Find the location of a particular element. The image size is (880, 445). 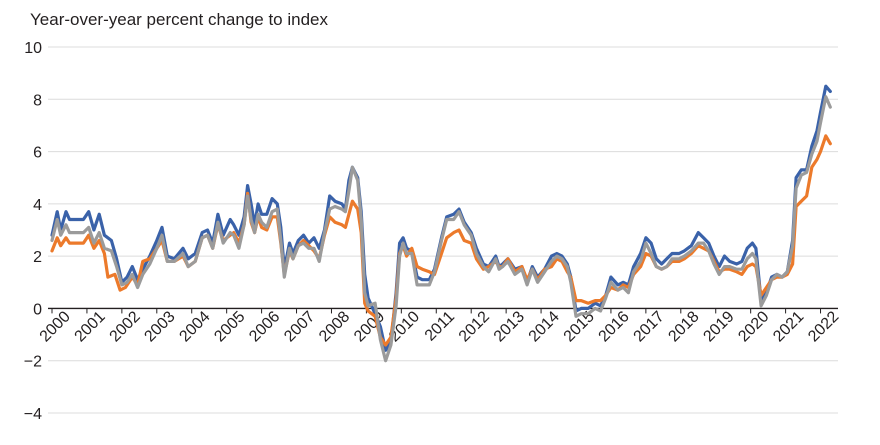

y-tick-label: 8 is located at coordinates (37, 100).